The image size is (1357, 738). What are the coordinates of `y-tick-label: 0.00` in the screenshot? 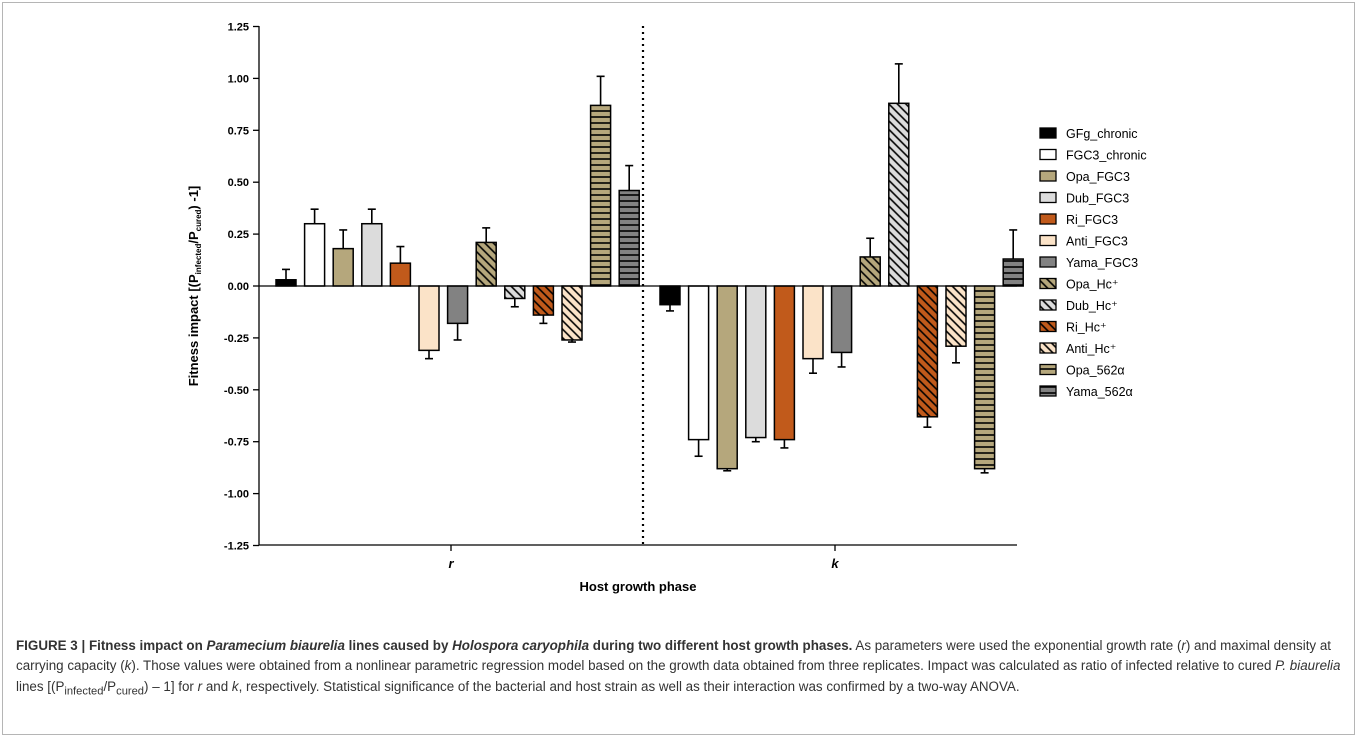 It's located at (238, 287).